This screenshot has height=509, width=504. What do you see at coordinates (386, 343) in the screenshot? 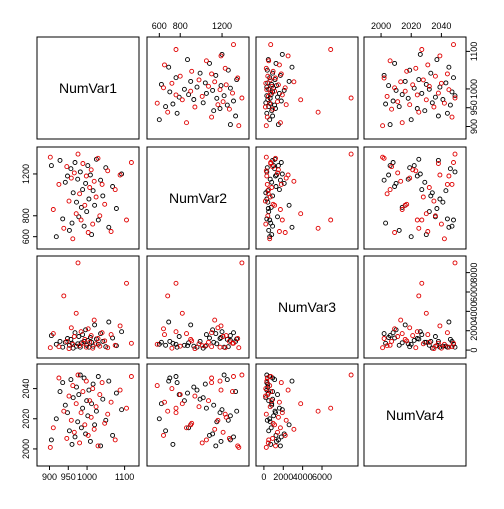
I see `point-s0-p8-r2-c3` at bounding box center [386, 343].